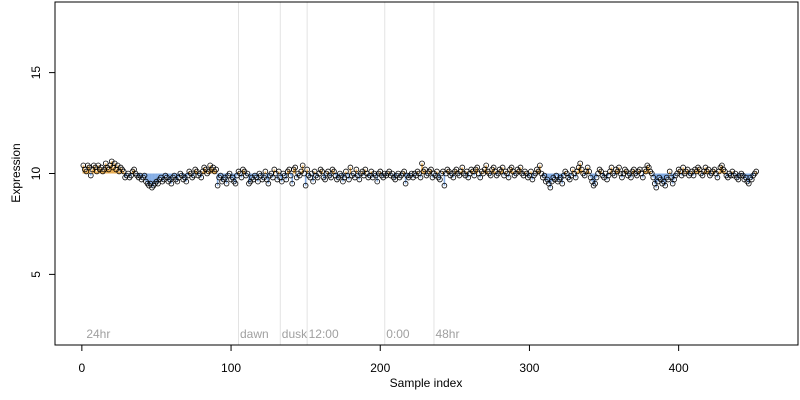 The width and height of the screenshot is (800, 400). I want to click on x-tick-label: 400, so click(679, 368).